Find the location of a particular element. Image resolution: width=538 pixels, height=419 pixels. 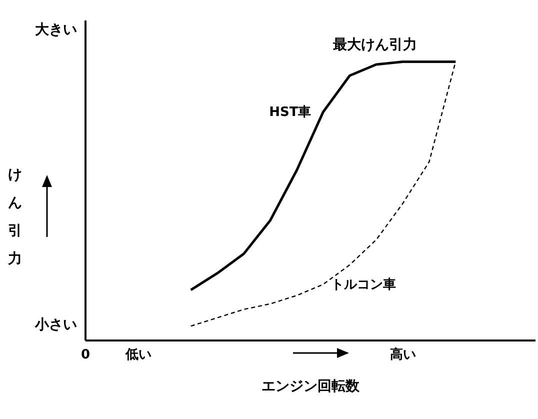

text: 最大けん引力 is located at coordinates (374, 45).